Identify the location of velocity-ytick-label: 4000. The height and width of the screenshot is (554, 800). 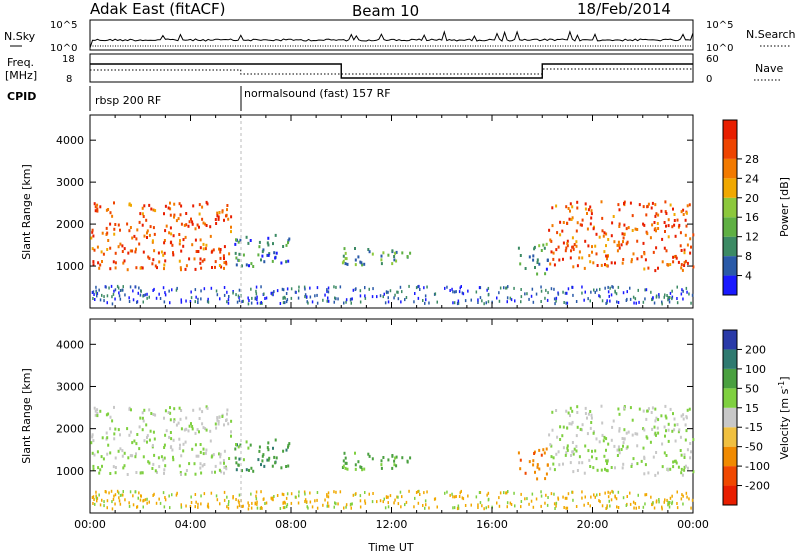
(70, 344).